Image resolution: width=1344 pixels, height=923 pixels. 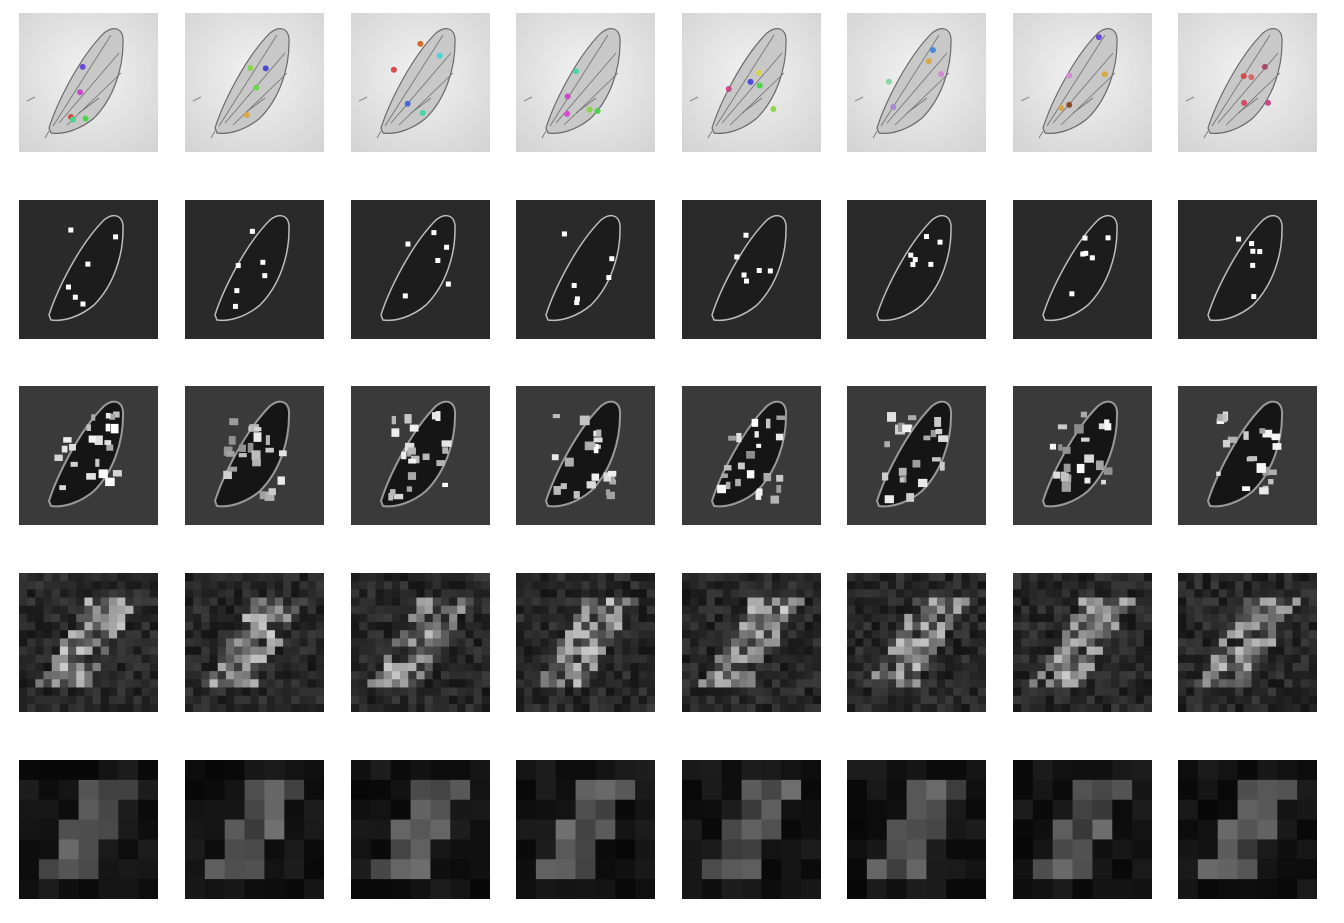 I want to click on landmark-dot, so click(x=888, y=81).